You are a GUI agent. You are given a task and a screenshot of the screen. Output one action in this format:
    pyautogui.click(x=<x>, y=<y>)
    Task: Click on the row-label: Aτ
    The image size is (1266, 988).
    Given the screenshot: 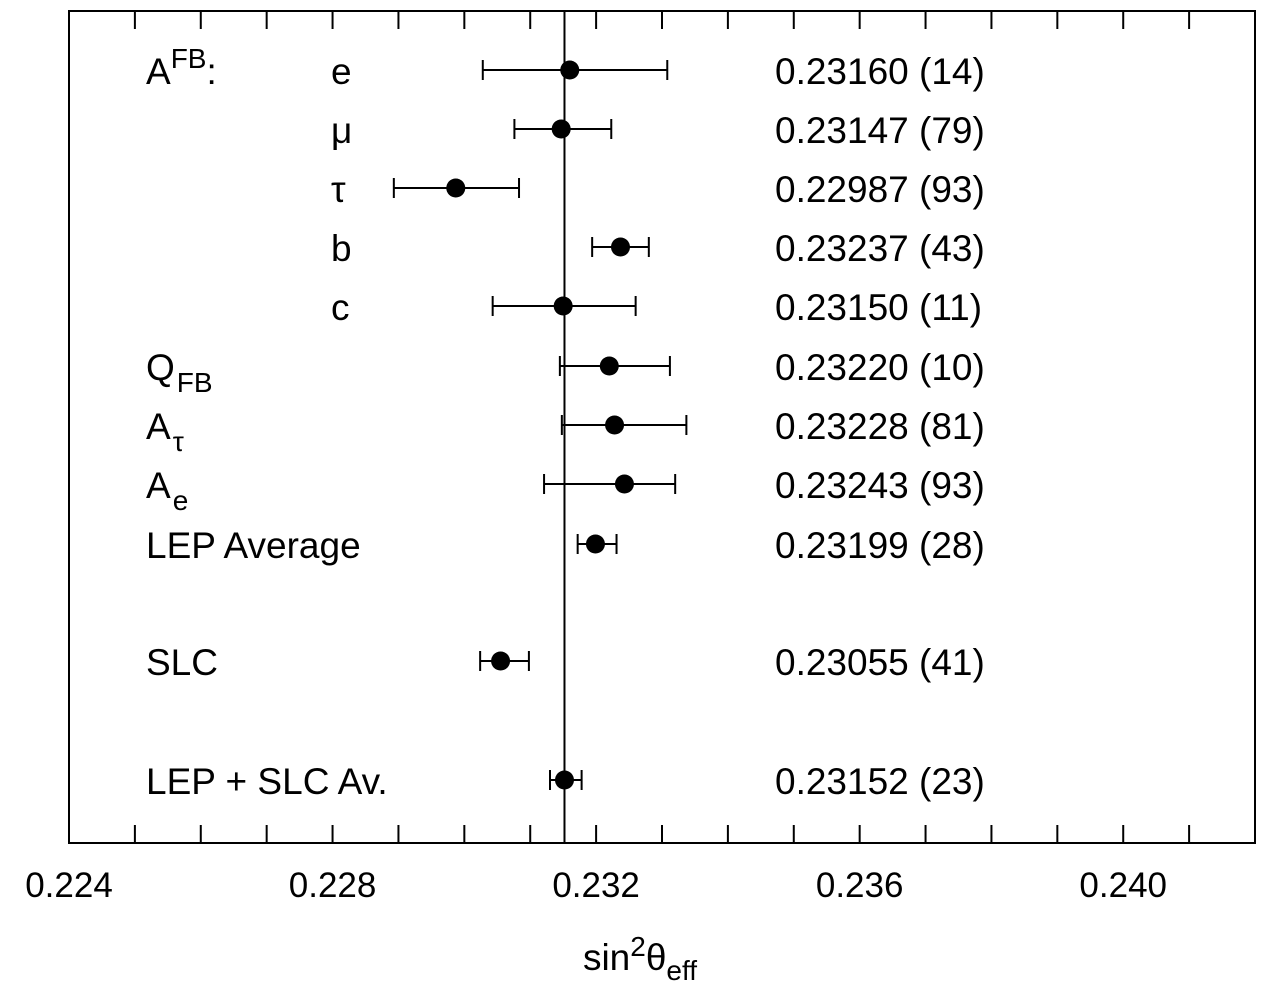 What is the action you would take?
    pyautogui.click(x=165, y=431)
    